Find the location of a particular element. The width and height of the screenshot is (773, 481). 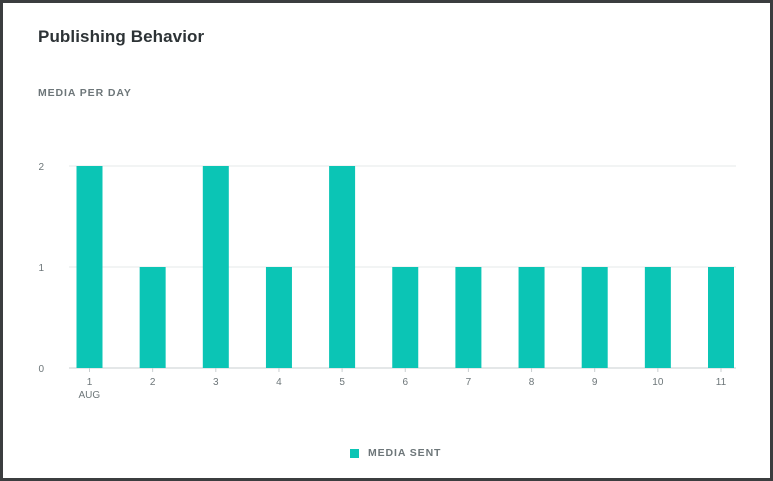

chart-title: Publishing Behavior is located at coordinates (121, 36).